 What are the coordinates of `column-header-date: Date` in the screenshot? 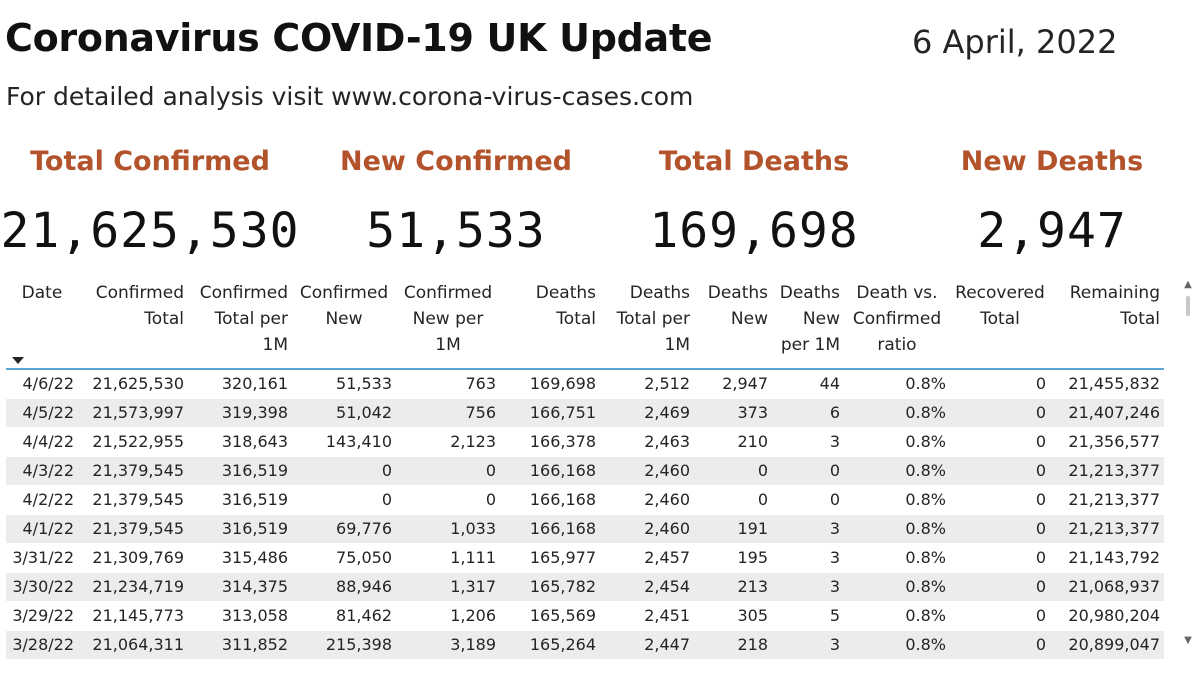 It's located at (42, 322).